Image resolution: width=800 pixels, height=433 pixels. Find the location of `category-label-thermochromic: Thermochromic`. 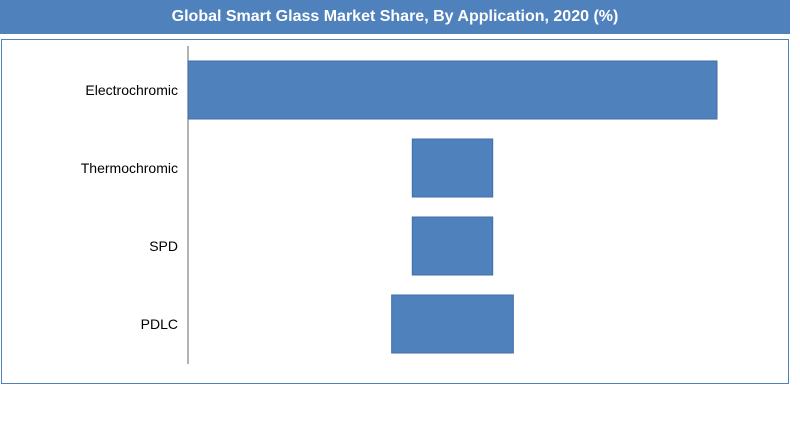

category-label-thermochromic: Thermochromic is located at coordinates (129, 168).